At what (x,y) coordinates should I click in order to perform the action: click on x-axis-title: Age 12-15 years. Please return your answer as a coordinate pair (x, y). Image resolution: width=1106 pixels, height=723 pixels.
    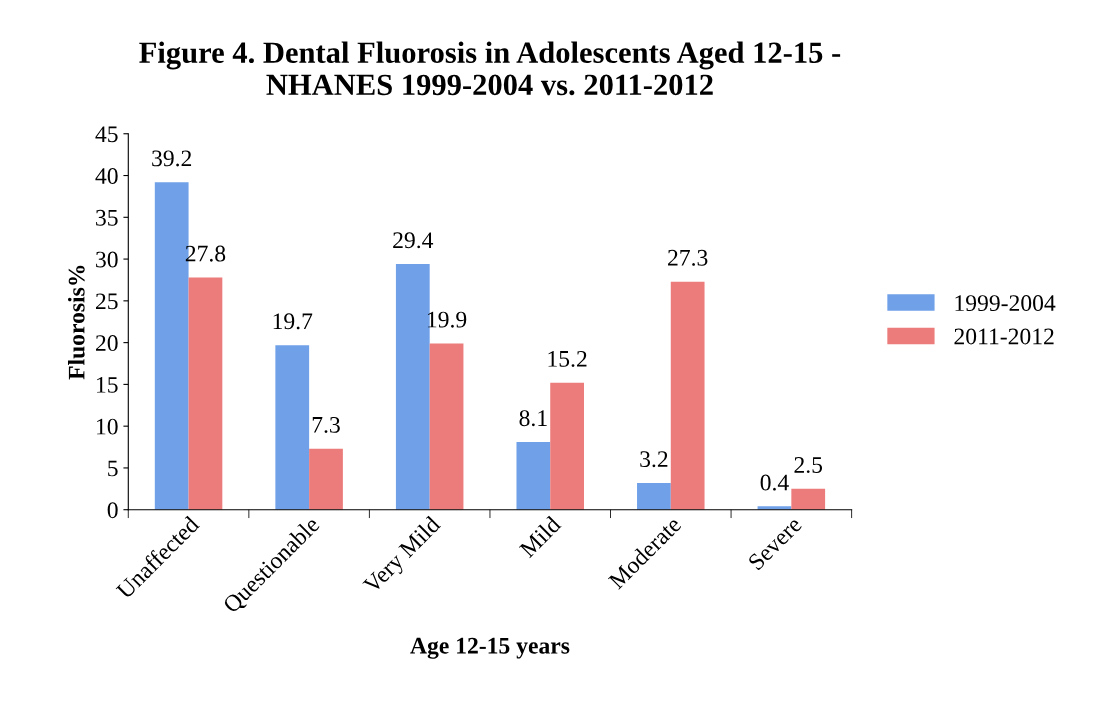
    Looking at the image, I should click on (490, 648).